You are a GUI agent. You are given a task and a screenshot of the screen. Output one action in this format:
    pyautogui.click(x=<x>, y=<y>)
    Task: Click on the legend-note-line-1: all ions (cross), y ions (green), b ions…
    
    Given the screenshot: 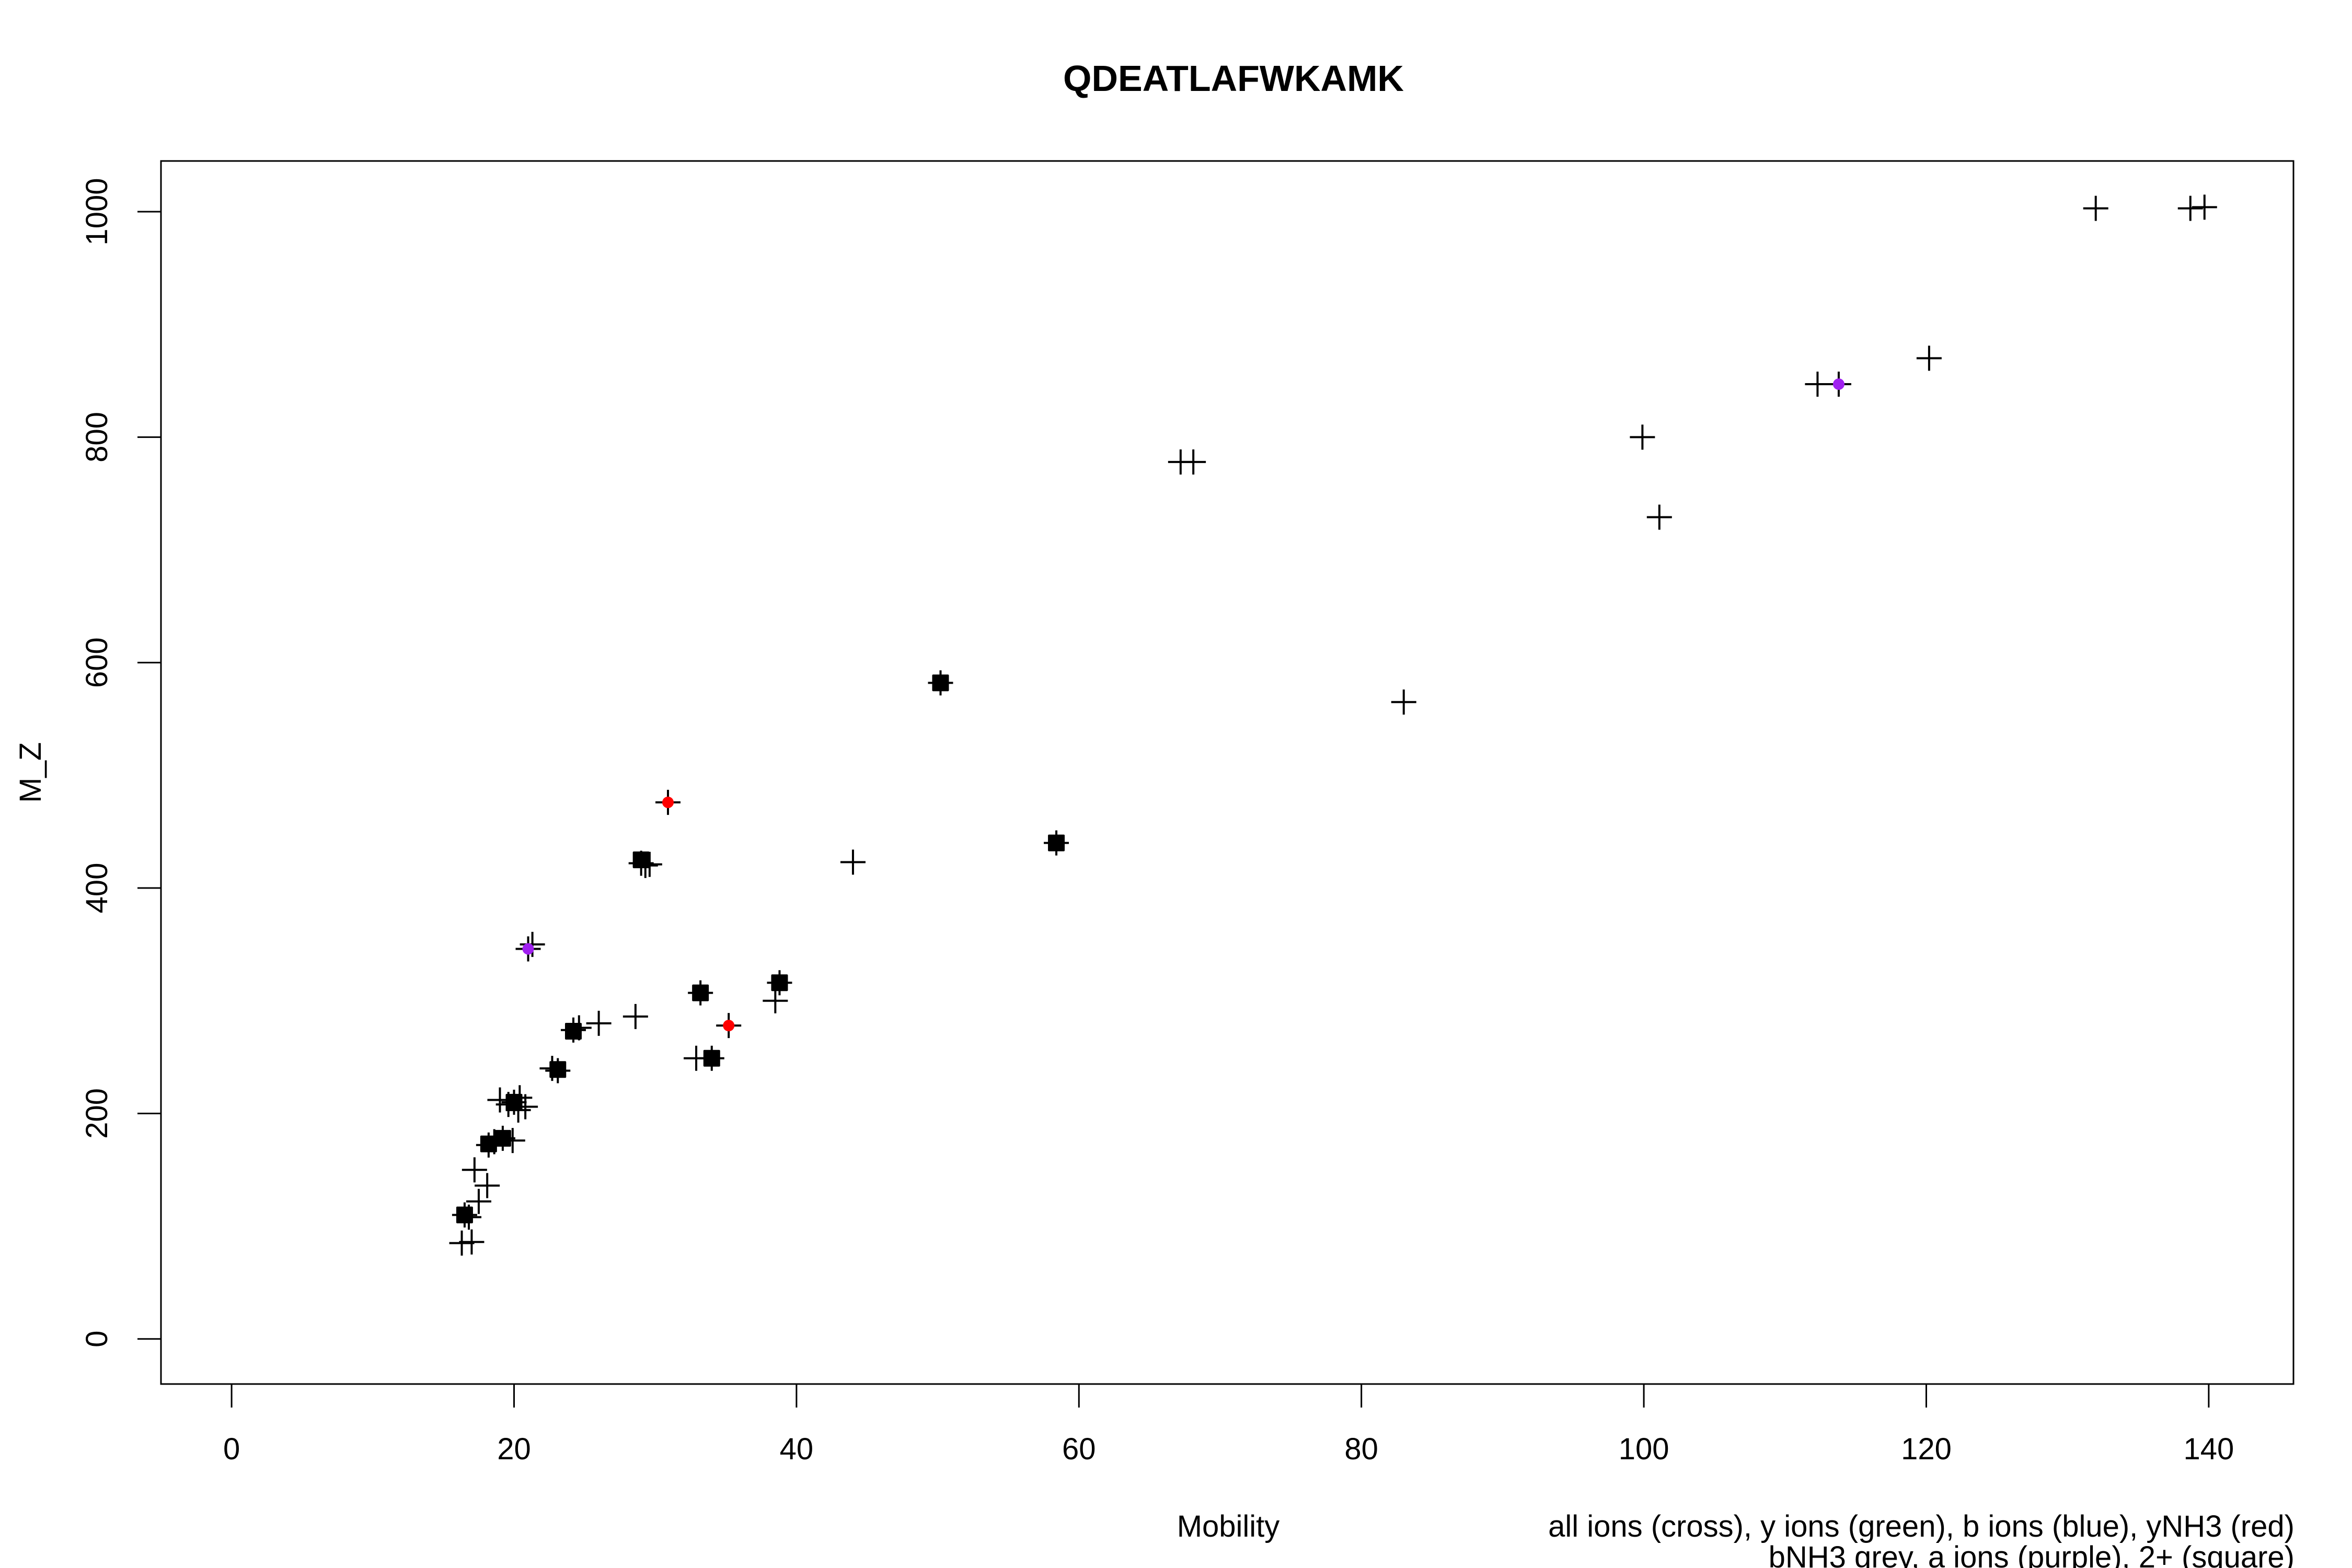 What is the action you would take?
    pyautogui.click(x=1921, y=1526)
    